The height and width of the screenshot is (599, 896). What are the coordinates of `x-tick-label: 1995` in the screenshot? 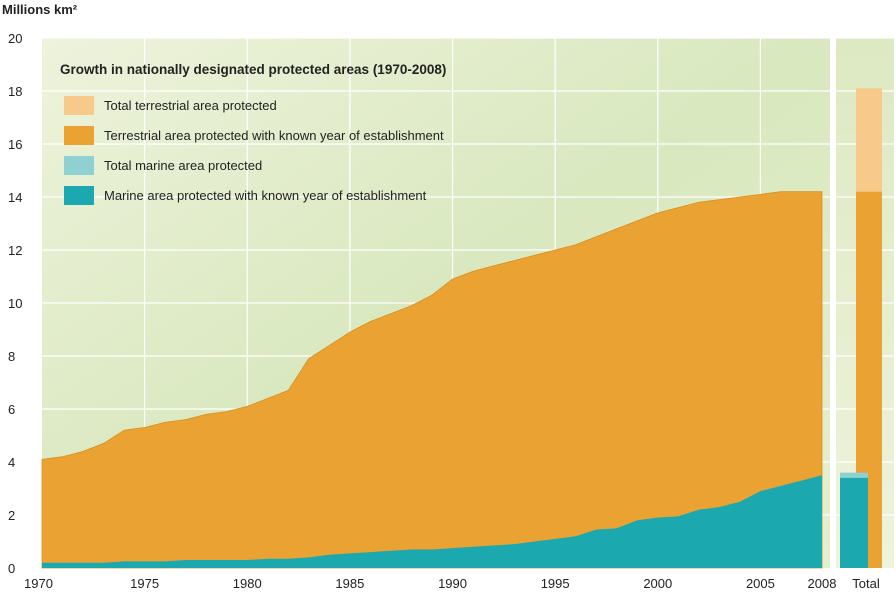 It's located at (555, 583).